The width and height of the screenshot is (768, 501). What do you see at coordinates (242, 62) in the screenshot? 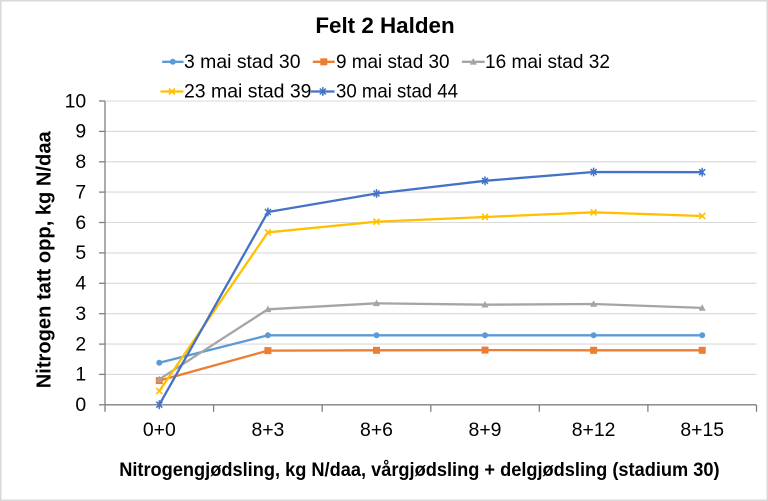
I see `svg-text: 3 mai stad 30` at bounding box center [242, 62].